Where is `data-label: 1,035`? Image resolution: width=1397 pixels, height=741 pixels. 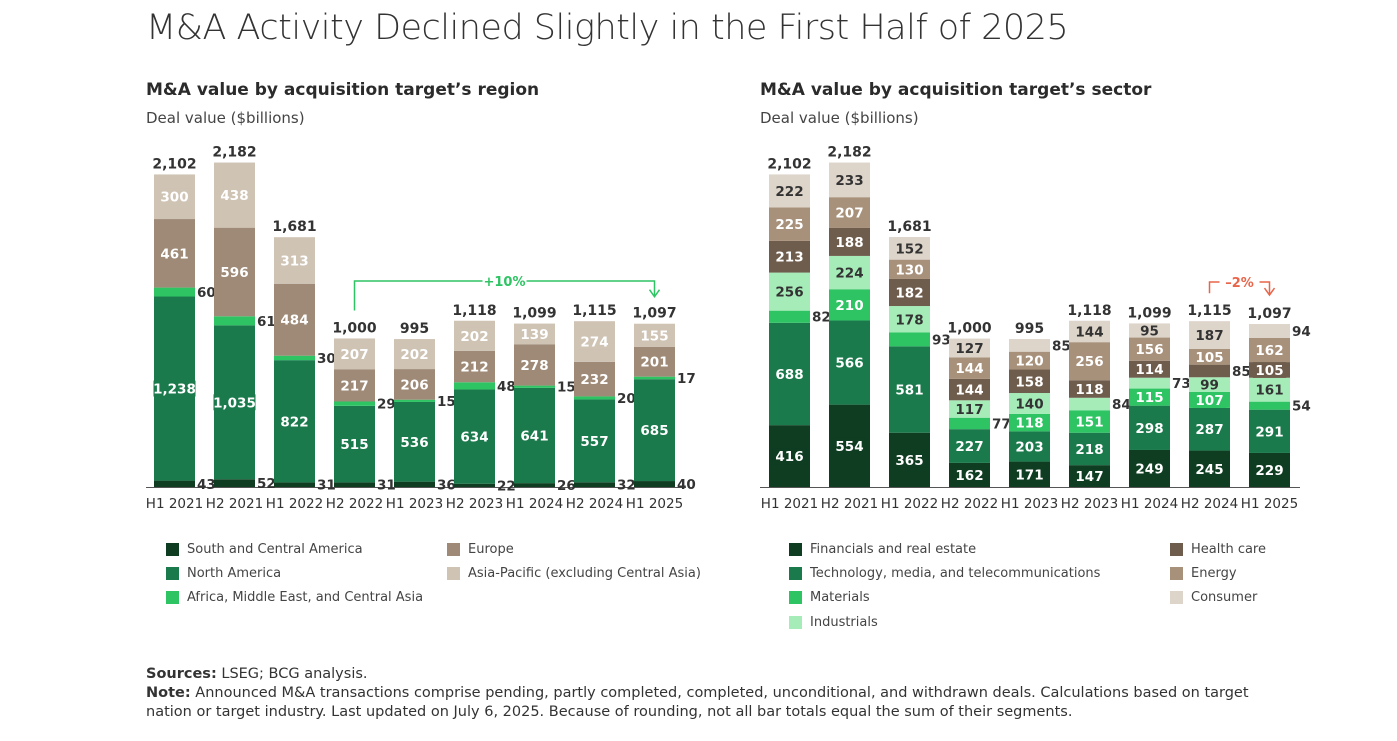 data-label: 1,035 is located at coordinates (234, 403).